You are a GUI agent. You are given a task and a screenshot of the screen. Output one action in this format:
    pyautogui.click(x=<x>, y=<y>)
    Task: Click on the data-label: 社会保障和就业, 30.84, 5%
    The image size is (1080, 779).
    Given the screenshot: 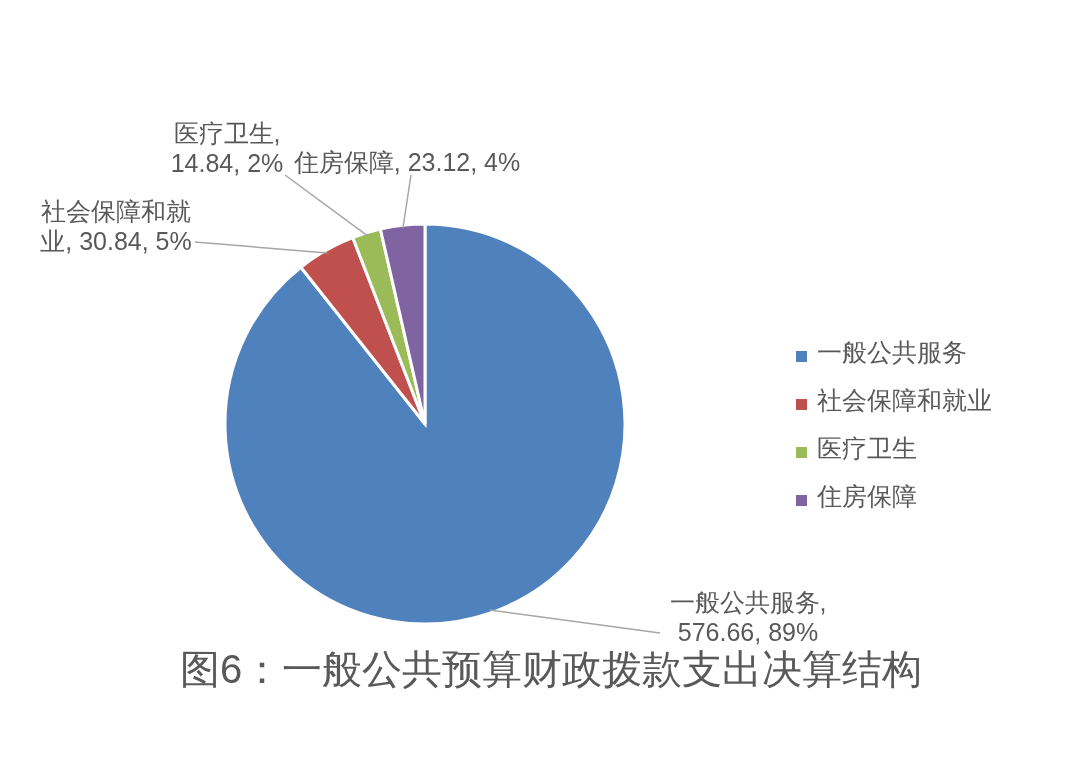 What is the action you would take?
    pyautogui.click(x=116, y=225)
    